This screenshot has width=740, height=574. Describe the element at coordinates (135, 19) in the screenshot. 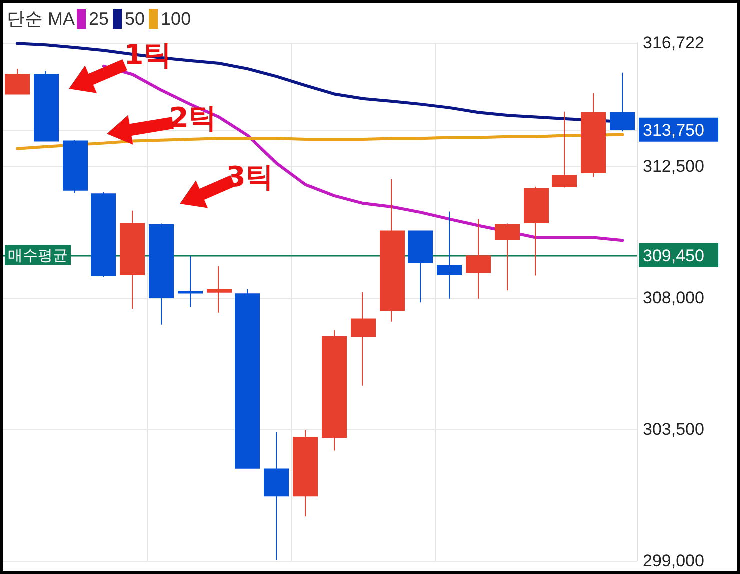

I see `legend-label: 50` at that location.